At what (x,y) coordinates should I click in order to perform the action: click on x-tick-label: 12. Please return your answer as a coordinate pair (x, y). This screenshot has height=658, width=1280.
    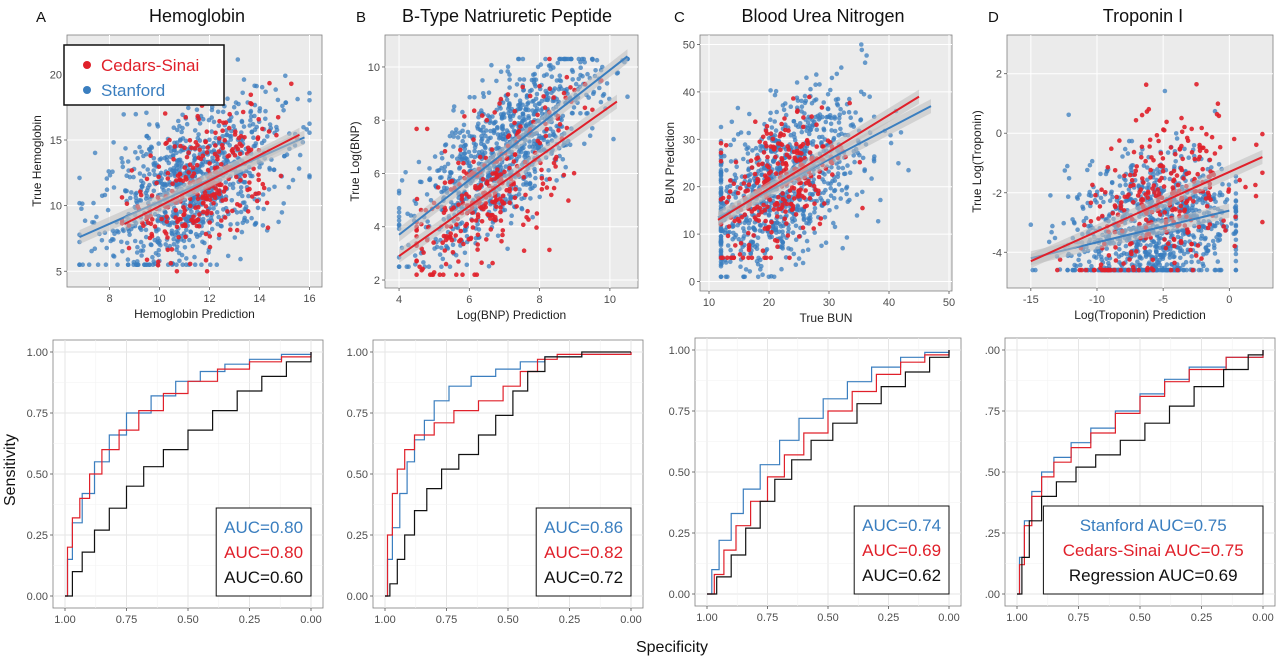
    Looking at the image, I should click on (209, 299).